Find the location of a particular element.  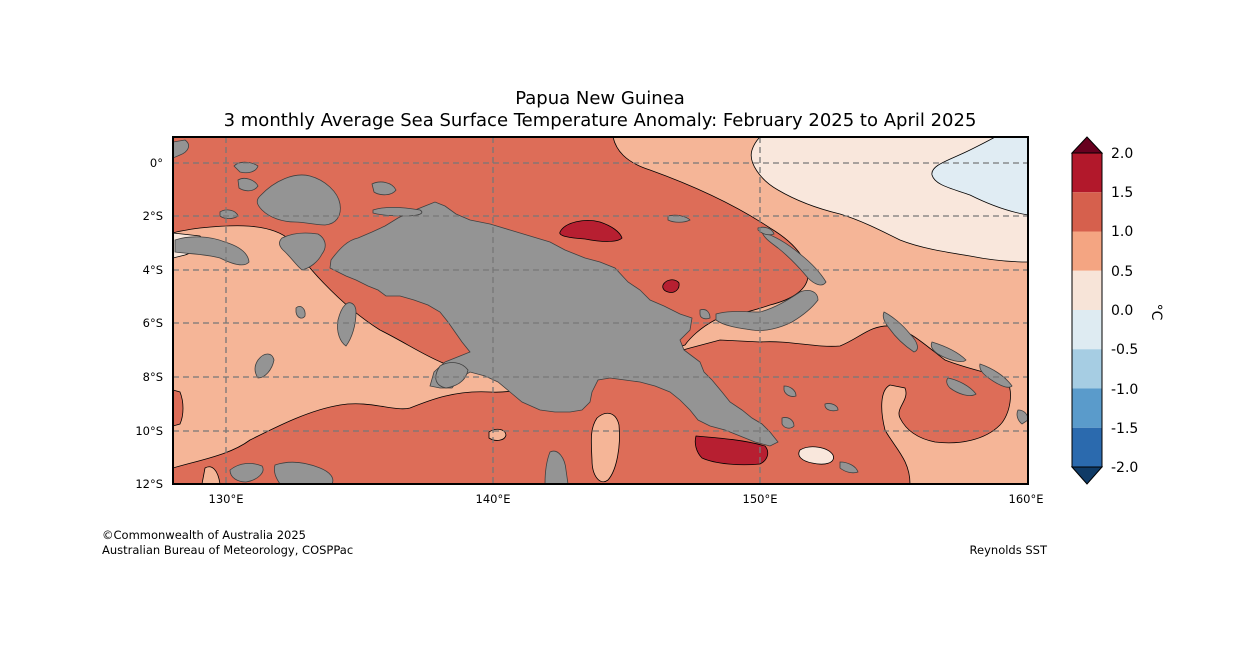

copyright-text: ©Commonwealth of Australia 2025 is located at coordinates (204, 535).